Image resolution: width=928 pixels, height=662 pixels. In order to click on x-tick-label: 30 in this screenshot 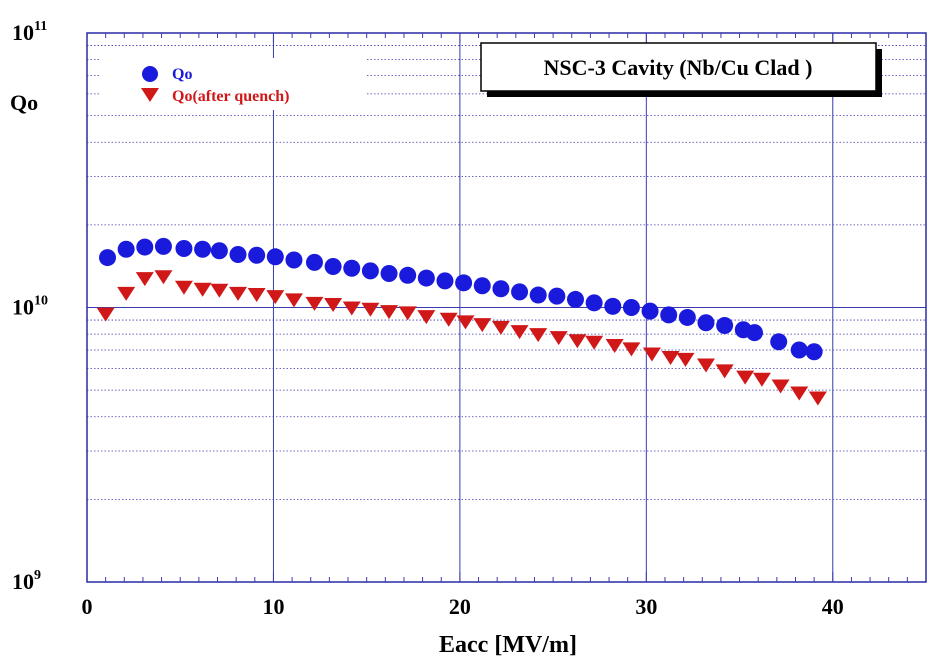, I will do `click(646, 606)`.